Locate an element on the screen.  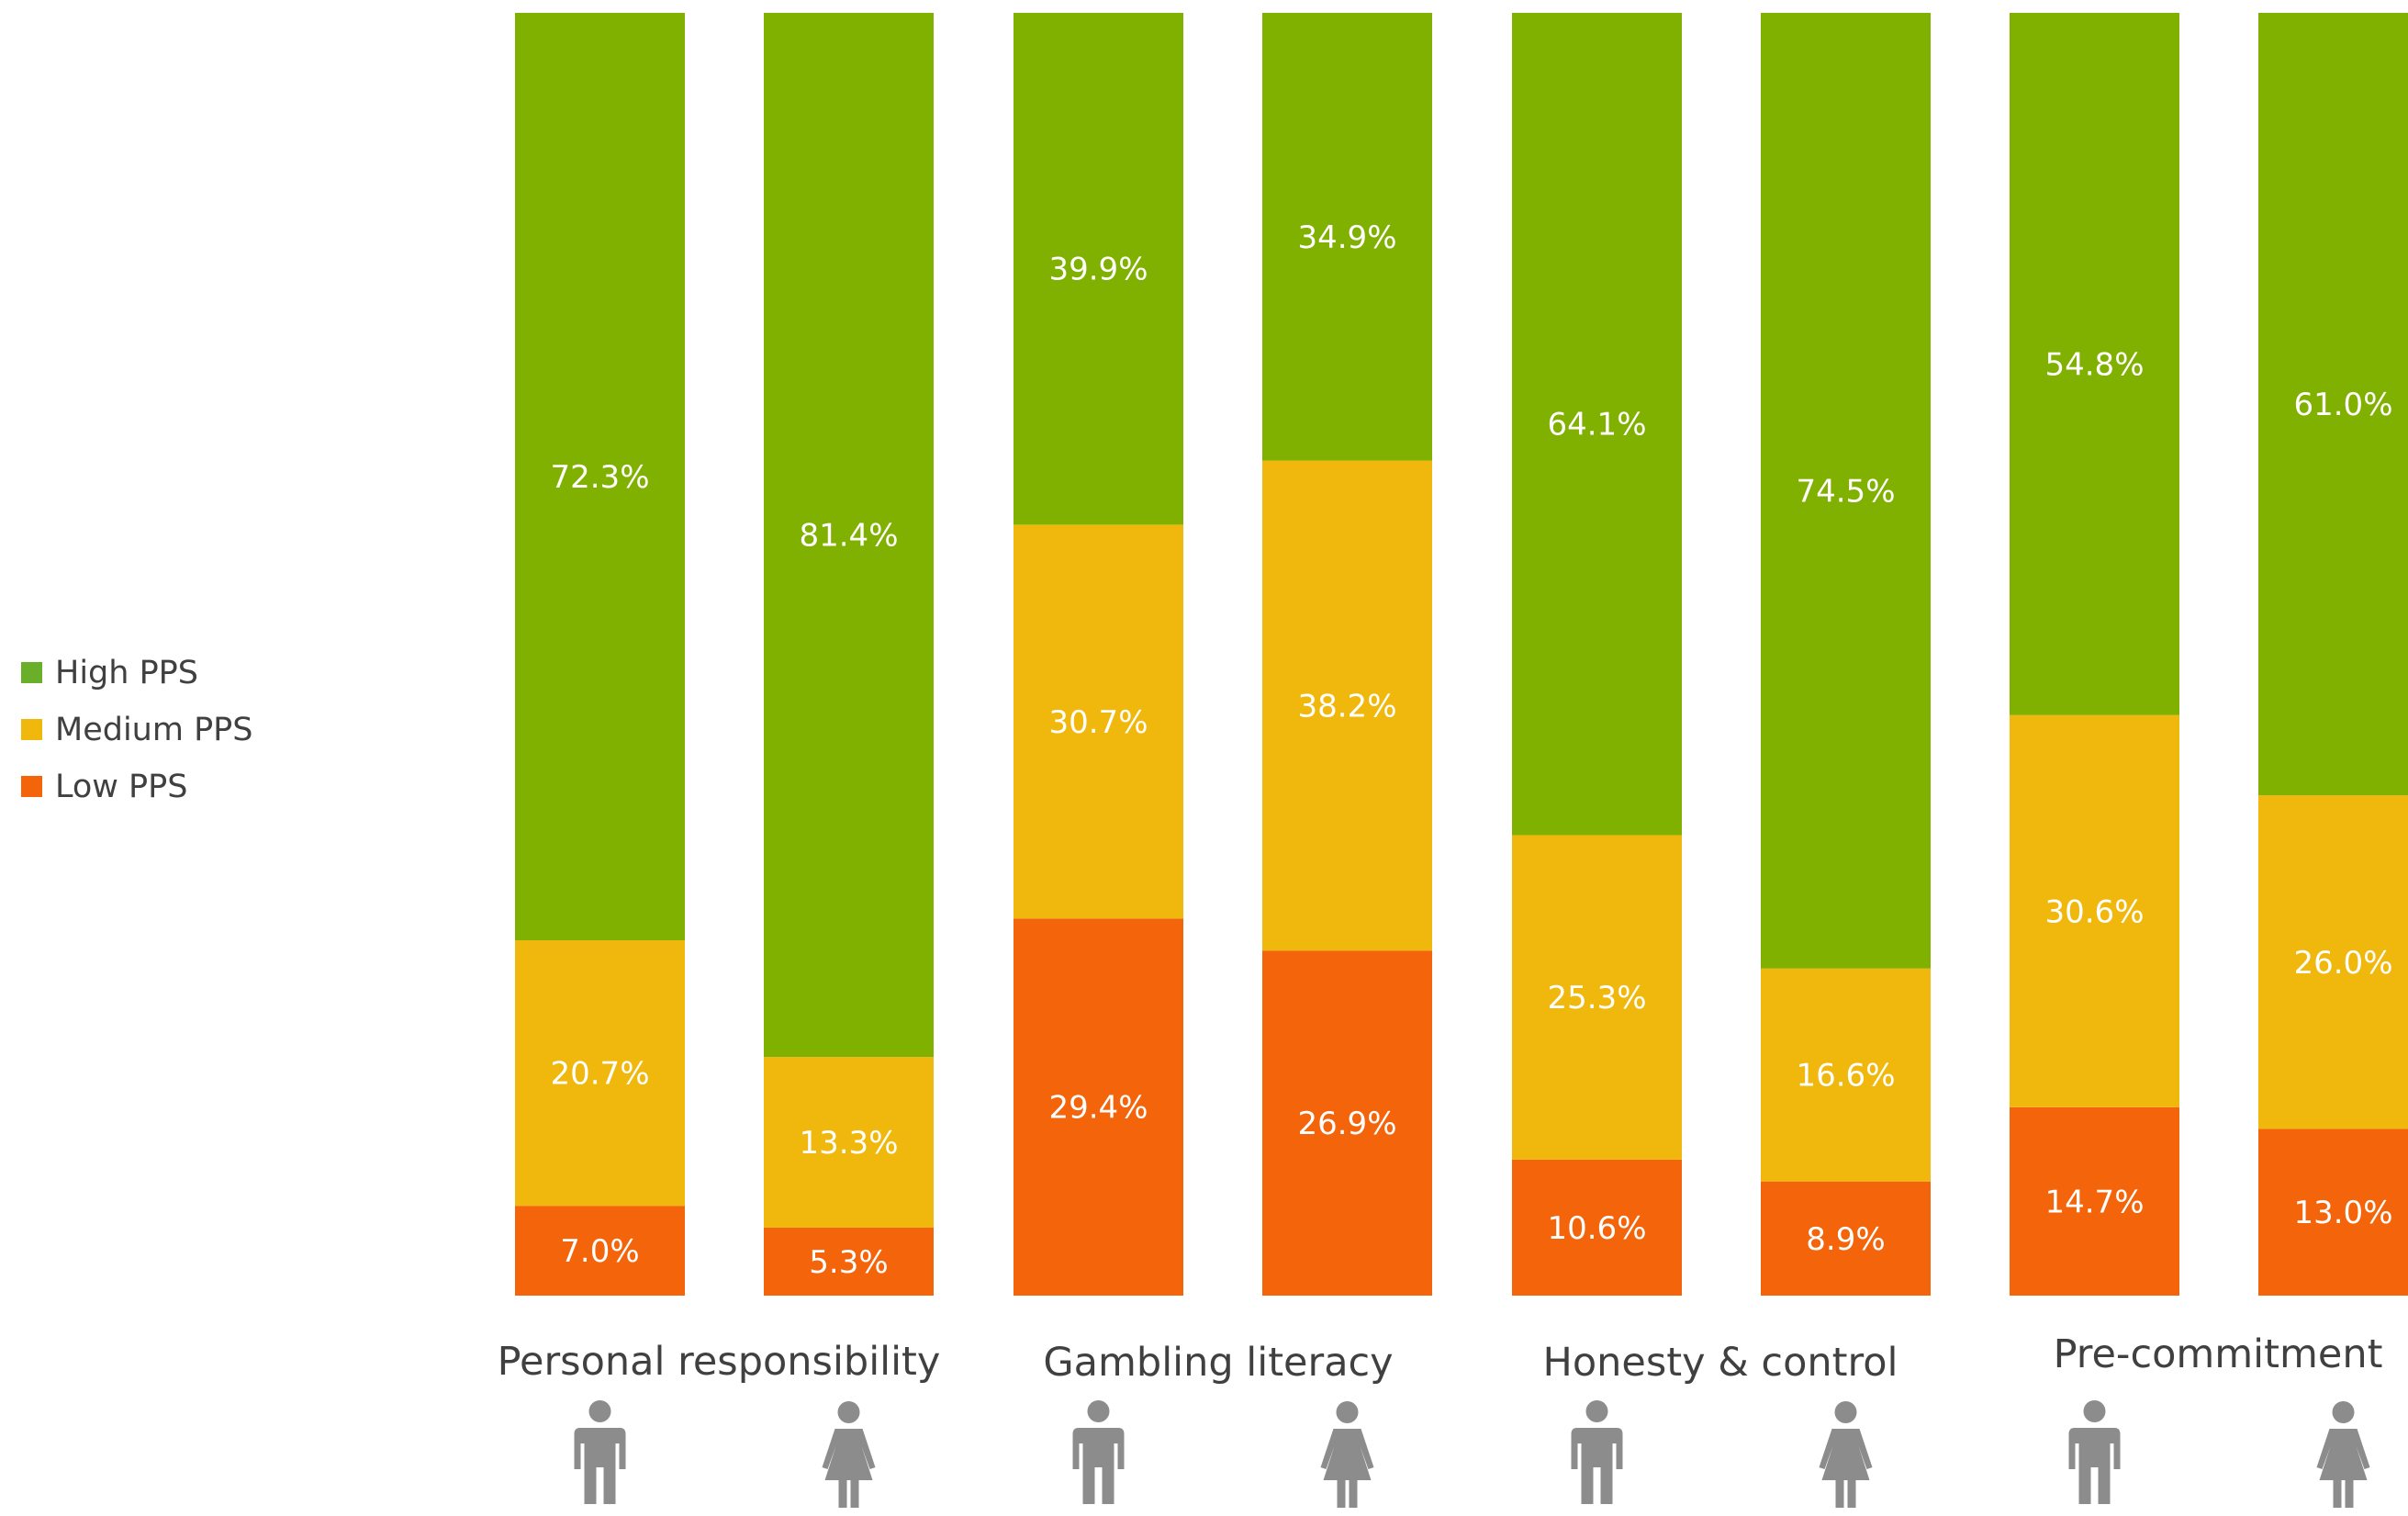
legend: High PPS Medium PPS Low PPS is located at coordinates (137, 730).